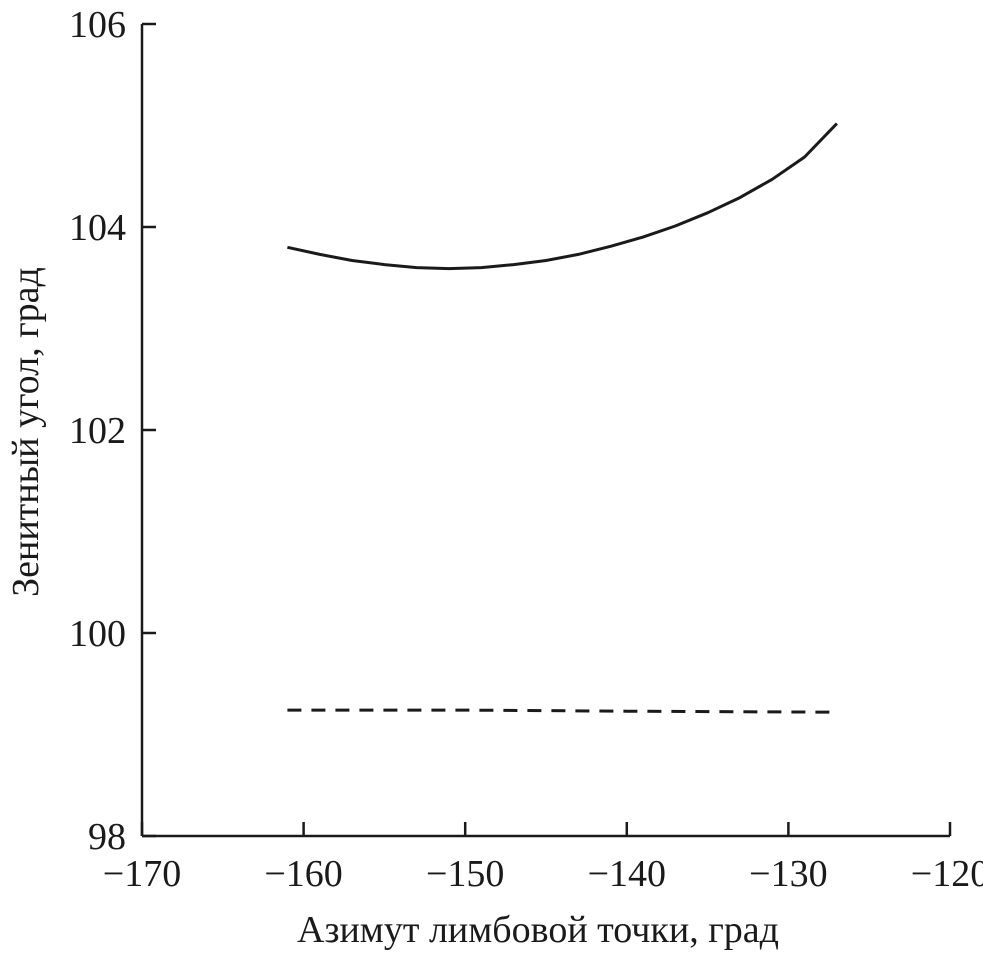 This screenshot has width=983, height=956. I want to click on x-tick-label: −140, so click(627, 874).